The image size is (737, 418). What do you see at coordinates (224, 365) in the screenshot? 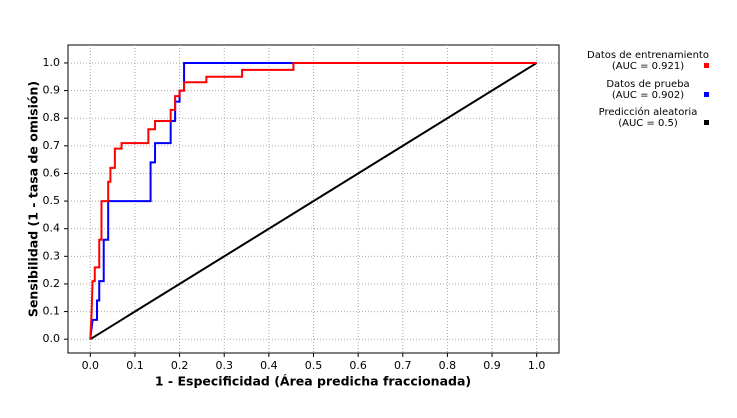
I see `x-tick-label: 0.3` at bounding box center [224, 365].